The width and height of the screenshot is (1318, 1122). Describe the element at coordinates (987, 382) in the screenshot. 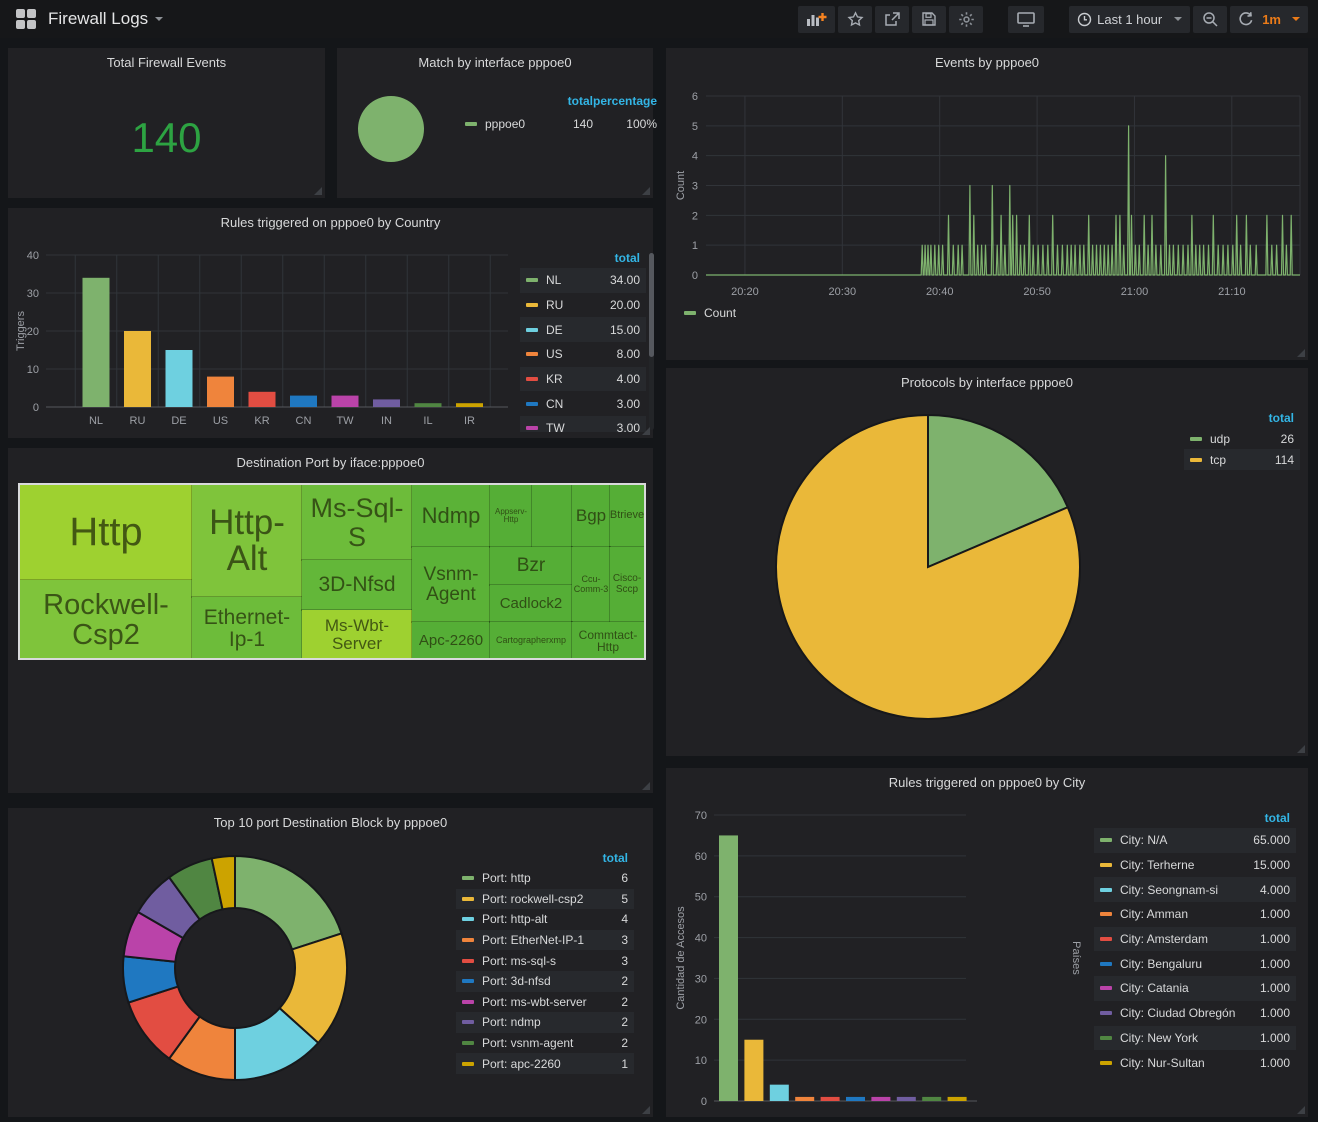

I see `panel-title: Protocols by interface pppoe0` at that location.